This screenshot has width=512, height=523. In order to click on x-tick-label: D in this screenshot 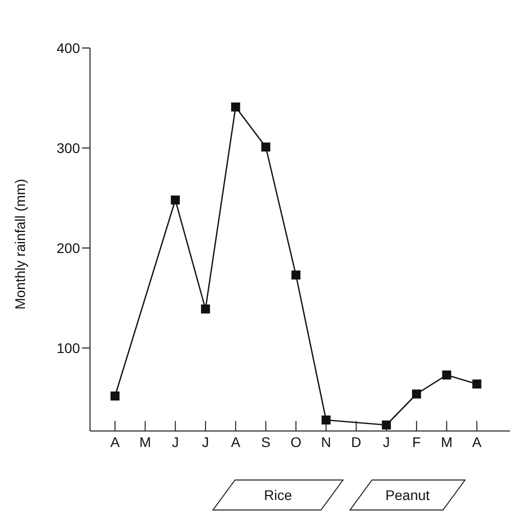, I will do `click(356, 442)`.